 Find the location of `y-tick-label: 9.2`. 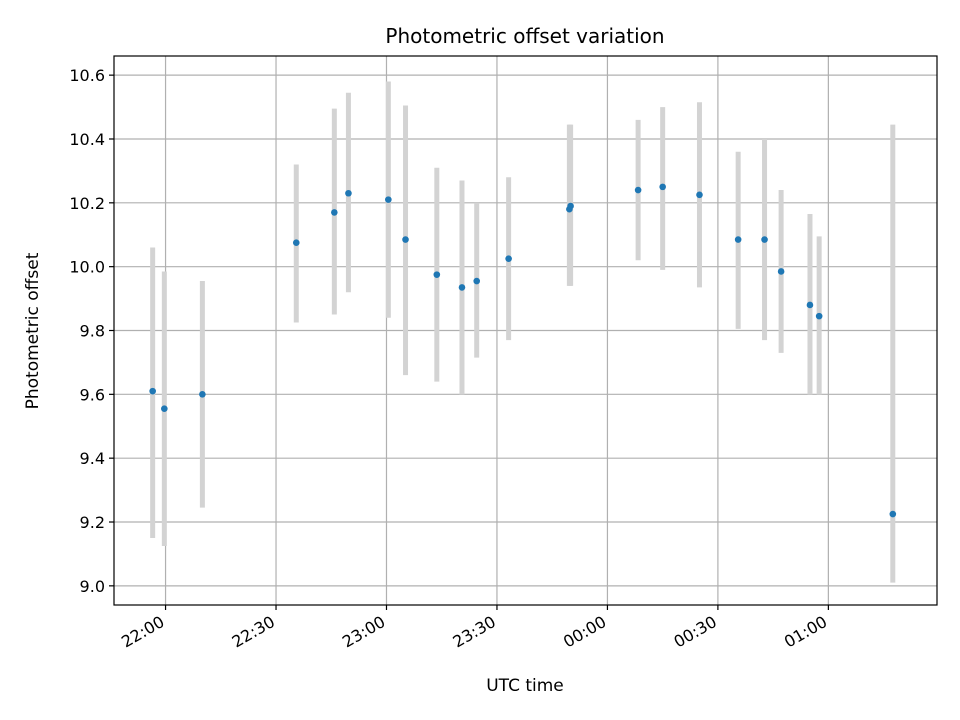

y-tick-label: 9.2 is located at coordinates (92, 522).